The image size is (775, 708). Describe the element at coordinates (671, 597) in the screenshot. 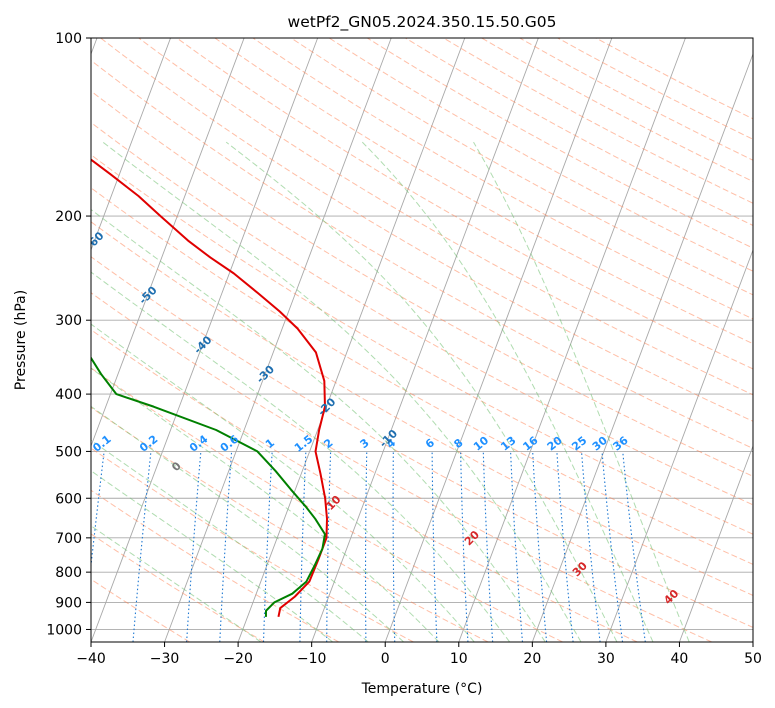

I see `moist-adiabat-label: 40` at that location.